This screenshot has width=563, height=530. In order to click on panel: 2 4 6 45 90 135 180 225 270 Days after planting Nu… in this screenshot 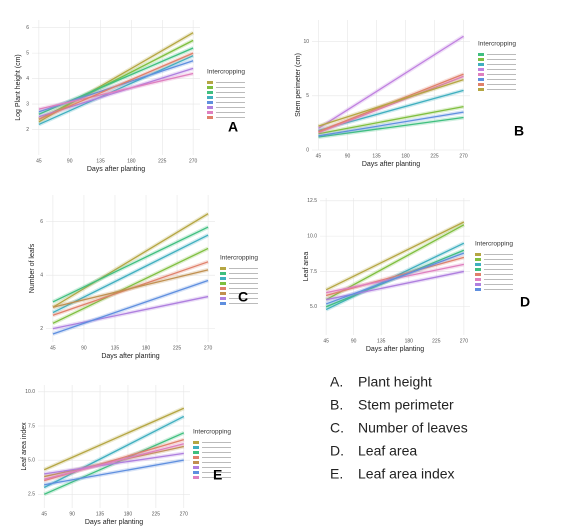, I will do `click(143, 277)`.